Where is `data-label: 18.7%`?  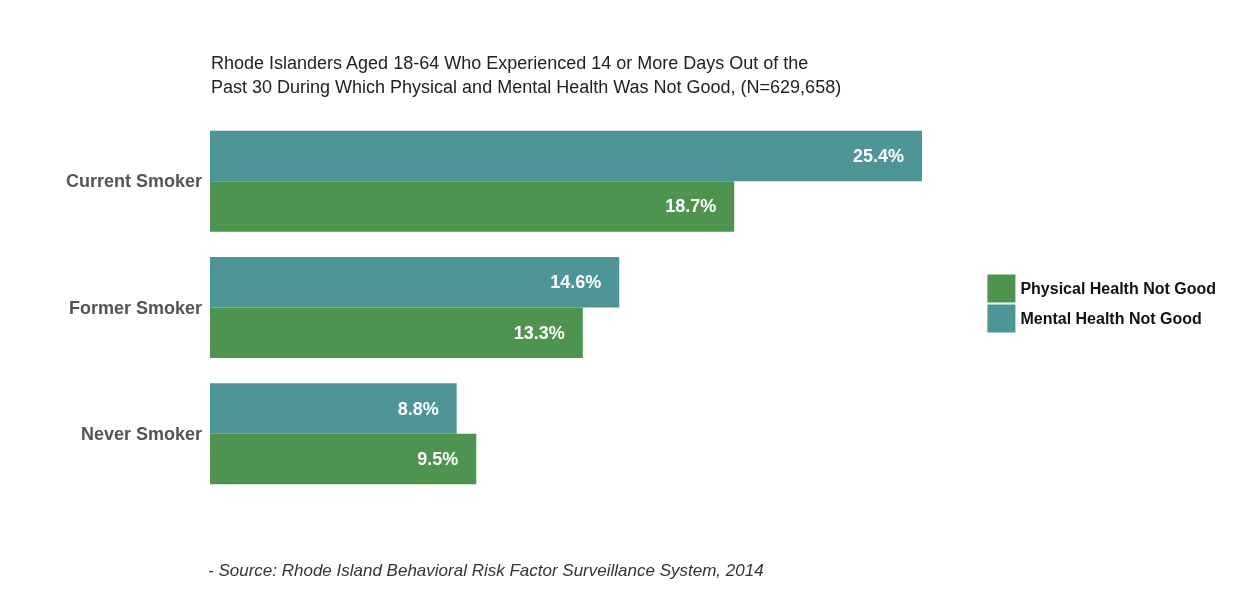
data-label: 18.7% is located at coordinates (691, 206).